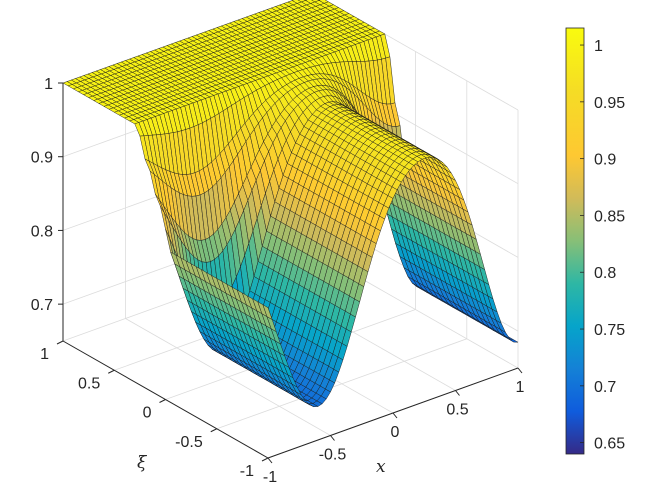  What do you see at coordinates (520, 387) in the screenshot?
I see `x-tick-label: 1` at bounding box center [520, 387].